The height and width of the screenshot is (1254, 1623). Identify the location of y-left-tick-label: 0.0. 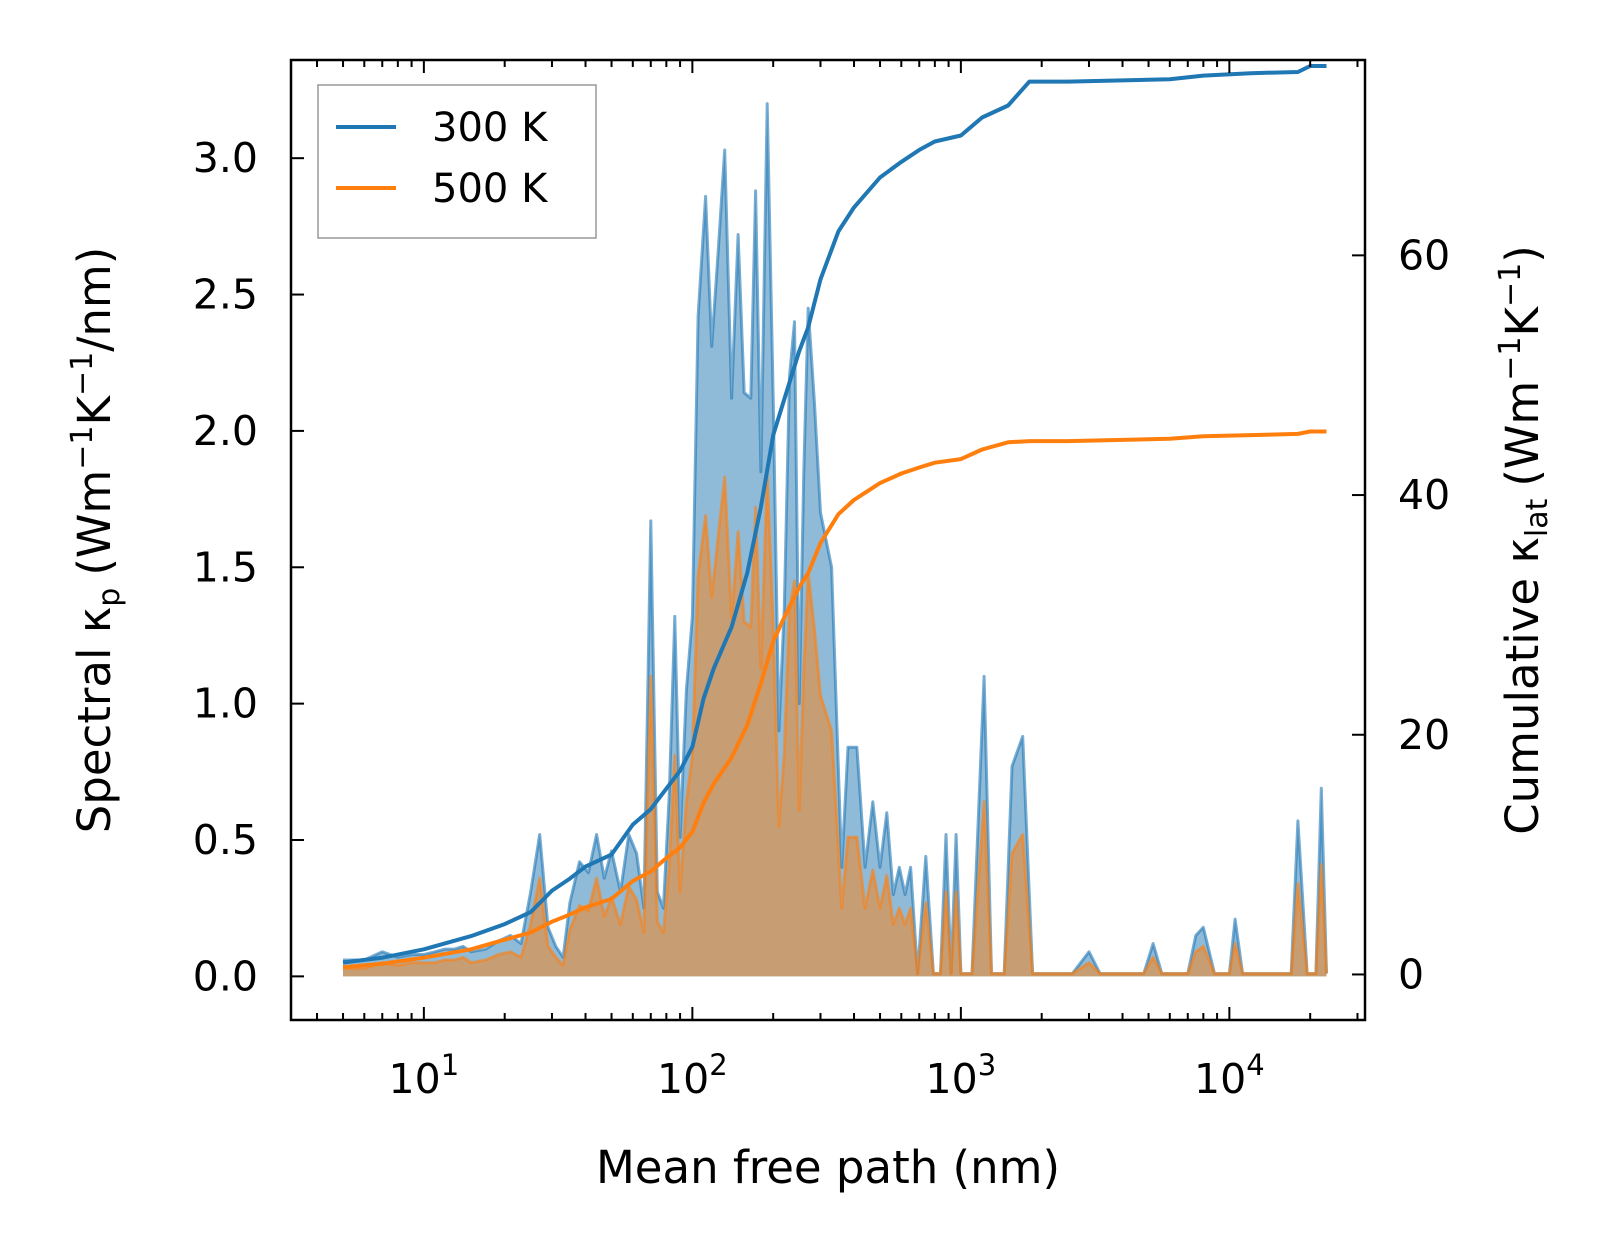
(225, 976).